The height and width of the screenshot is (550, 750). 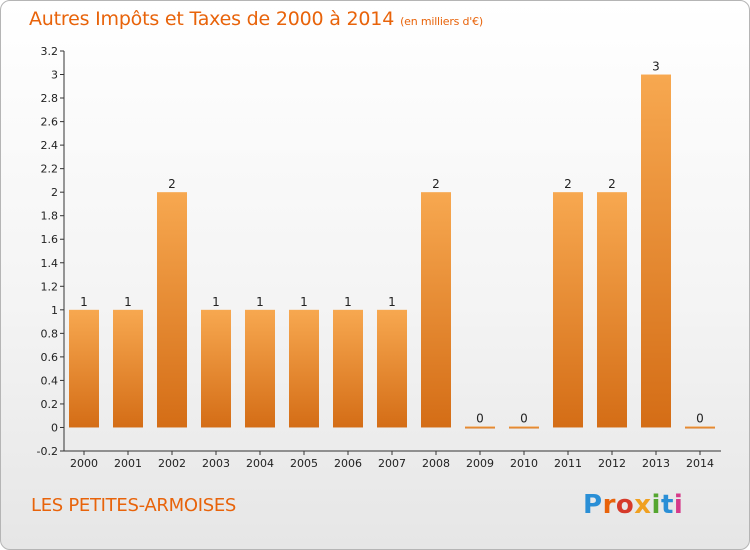 I want to click on y-tick-label: 1.6, so click(x=50, y=239).